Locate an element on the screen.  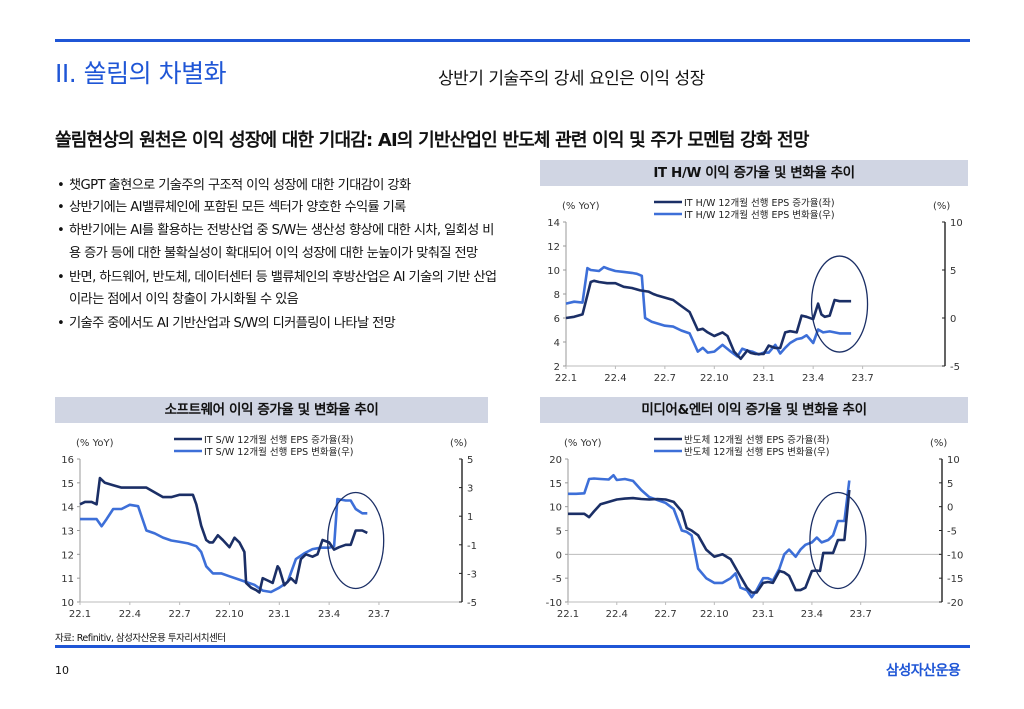
legend-label: IT H/W 12개월 선행 EPS 변화율(우) is located at coordinates (759, 215).